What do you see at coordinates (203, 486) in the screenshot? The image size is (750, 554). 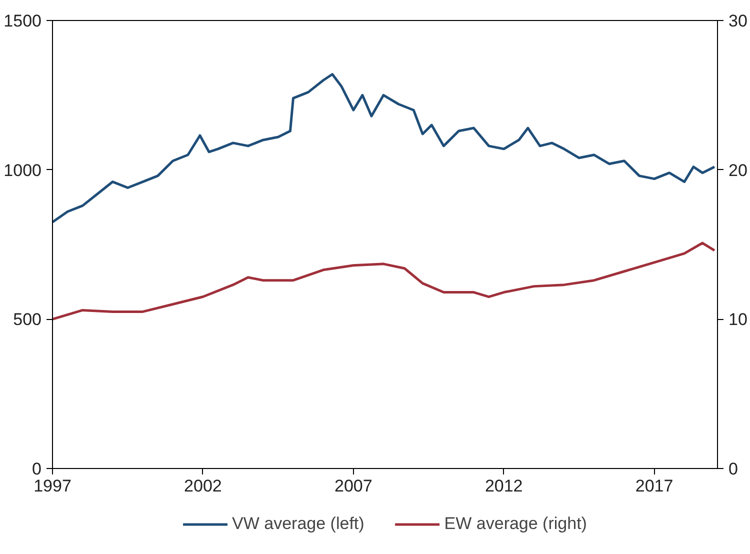 I see `x-tick-label: 2002` at bounding box center [203, 486].